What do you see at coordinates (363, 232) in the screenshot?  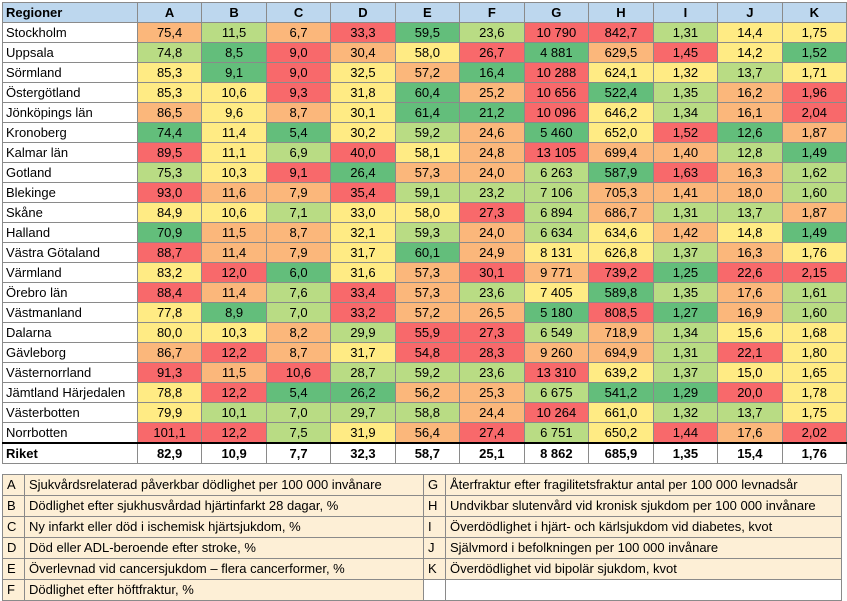 I see `value-cell: 32,1` at bounding box center [363, 232].